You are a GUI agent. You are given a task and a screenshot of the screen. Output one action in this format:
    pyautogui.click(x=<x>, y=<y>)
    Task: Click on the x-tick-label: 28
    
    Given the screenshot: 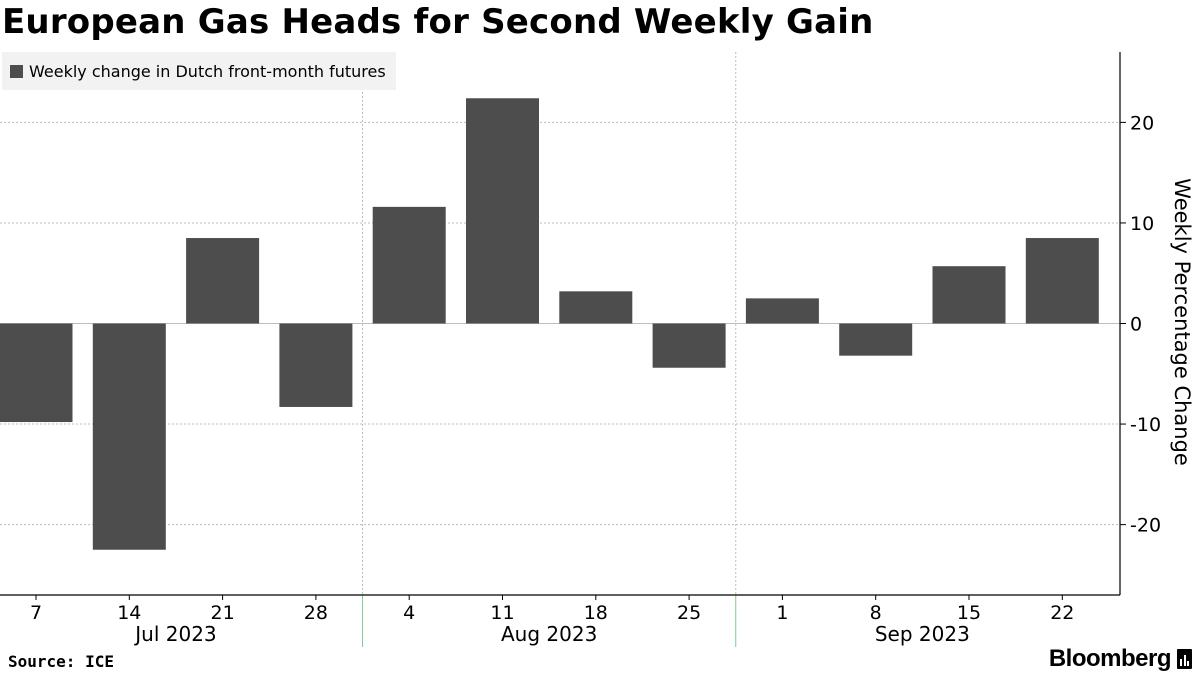 What is the action you would take?
    pyautogui.click(x=316, y=613)
    